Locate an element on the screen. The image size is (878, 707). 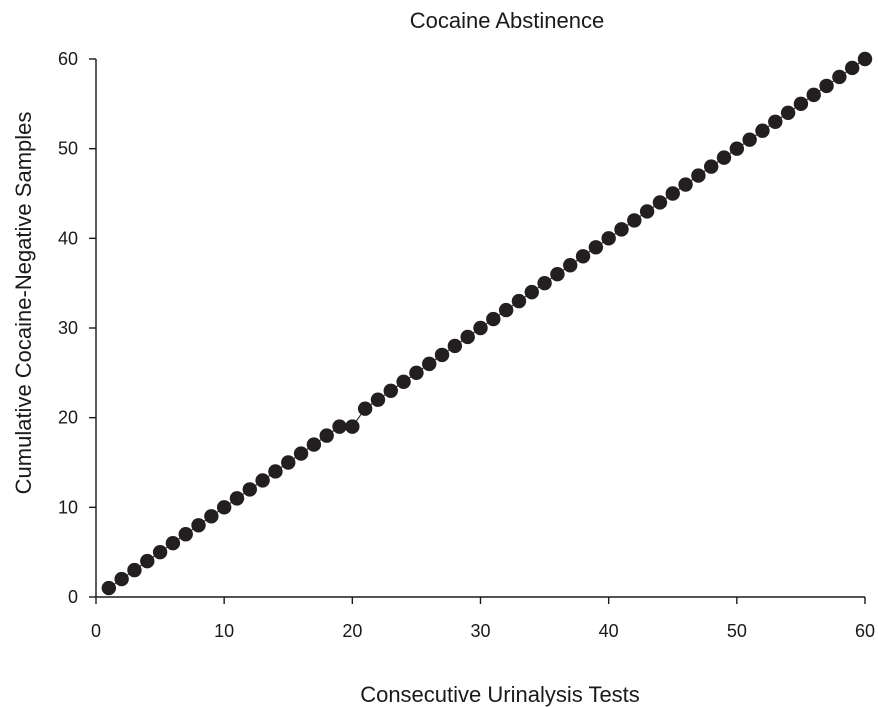
y-tick-label: 0 is located at coordinates (73, 597).